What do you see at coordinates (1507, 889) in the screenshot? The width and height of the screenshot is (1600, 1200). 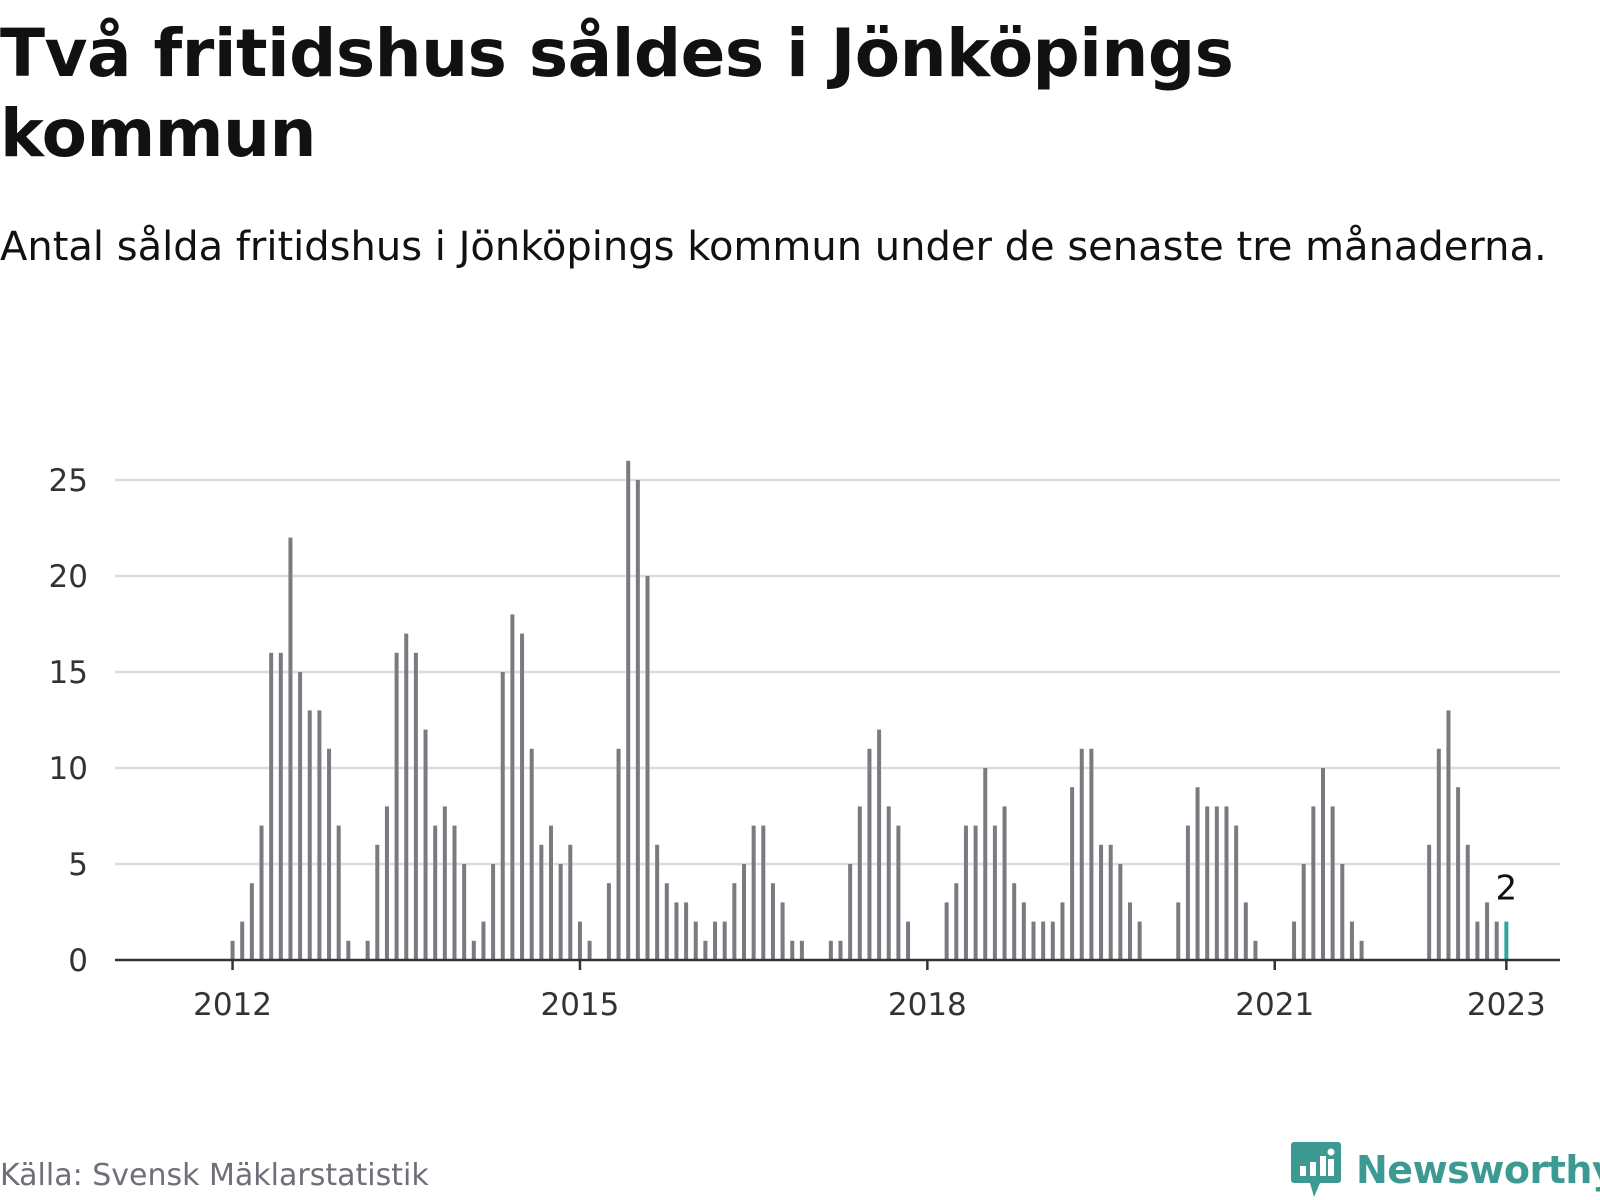 I see `latest-value-label: 2` at bounding box center [1507, 889].